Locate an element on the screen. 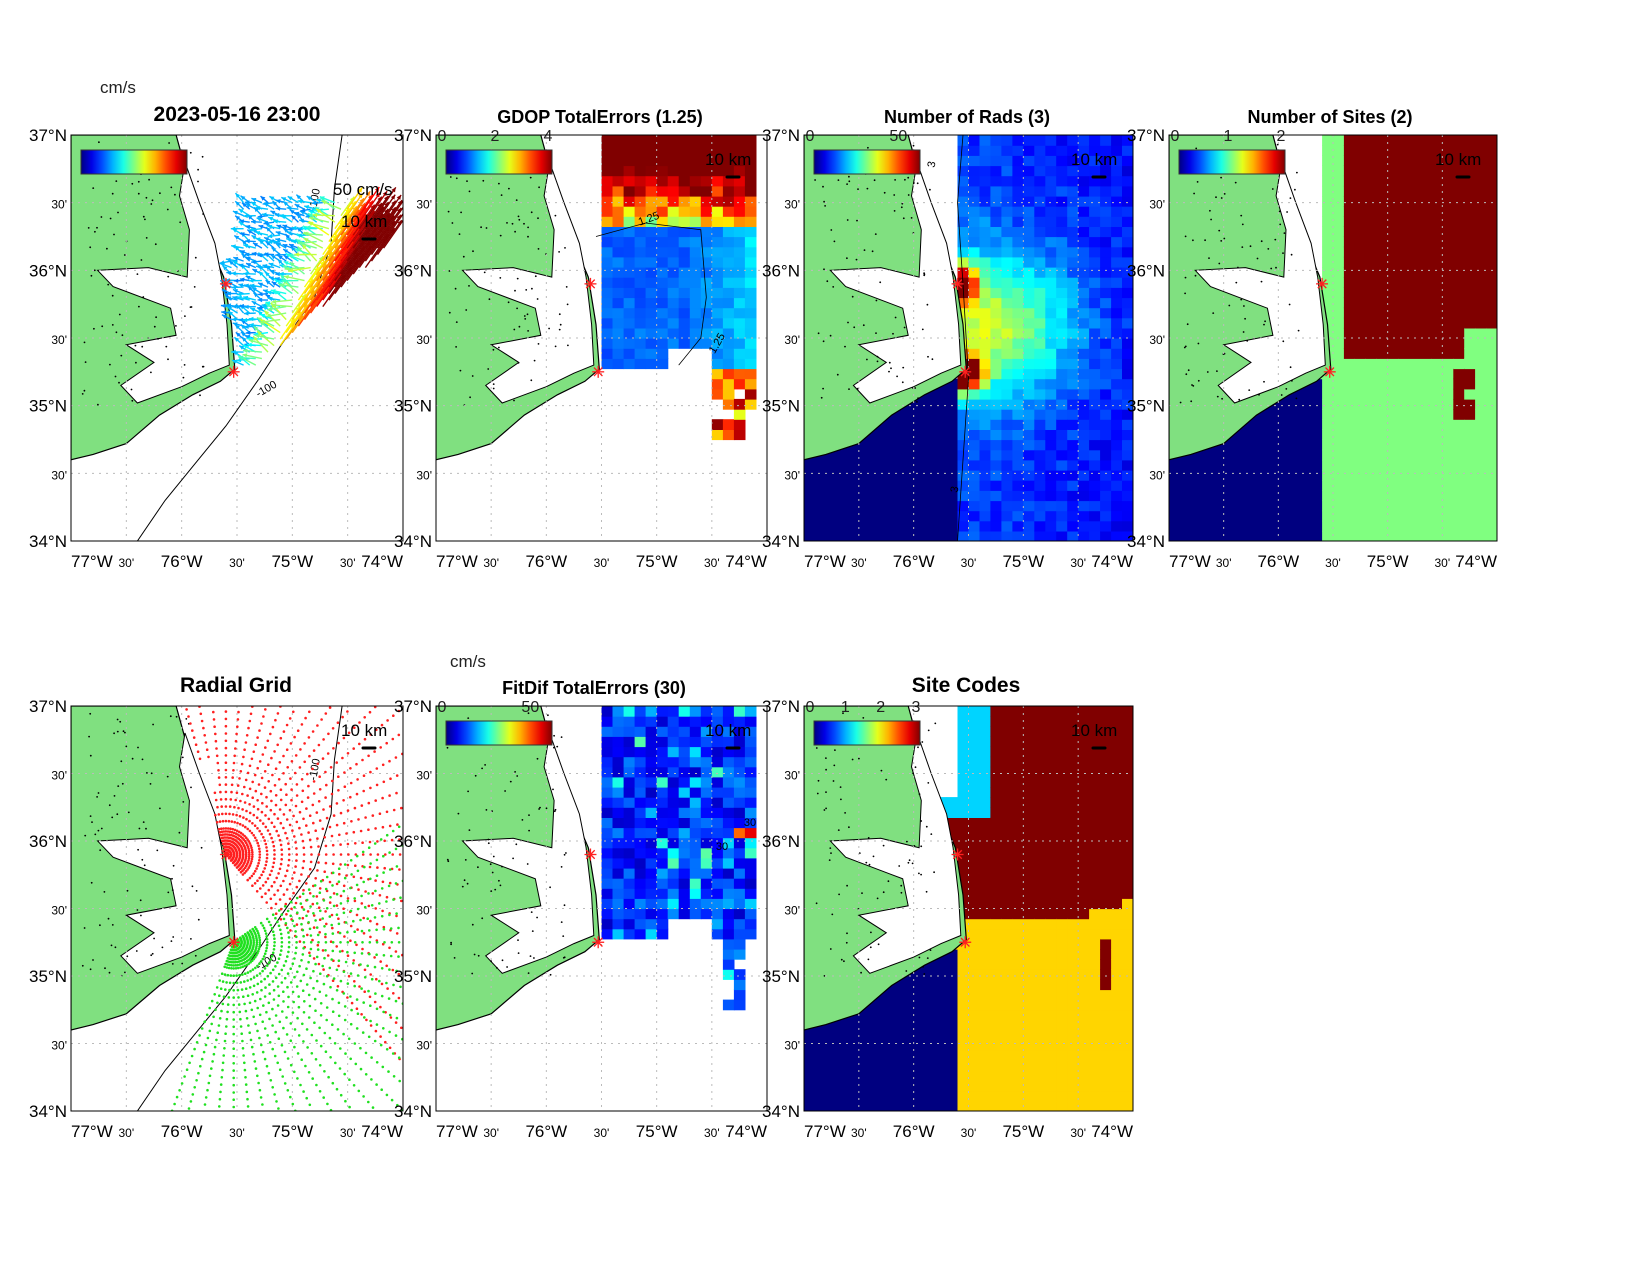  radar-site-marker is located at coordinates (233, 371).